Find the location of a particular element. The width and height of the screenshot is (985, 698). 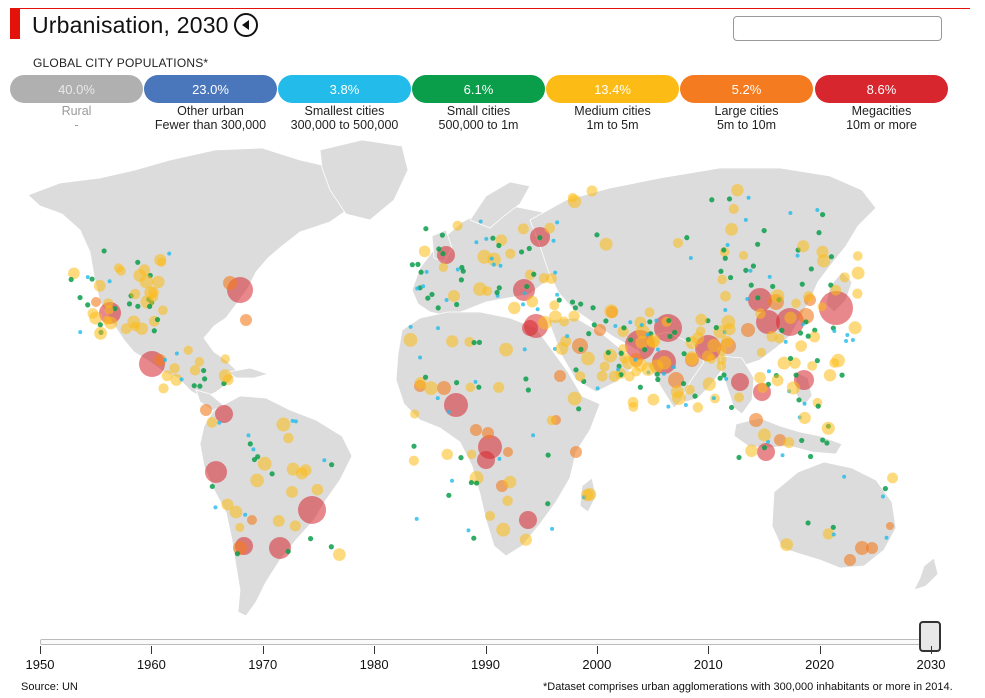

play-back-icon is located at coordinates (245, 25).